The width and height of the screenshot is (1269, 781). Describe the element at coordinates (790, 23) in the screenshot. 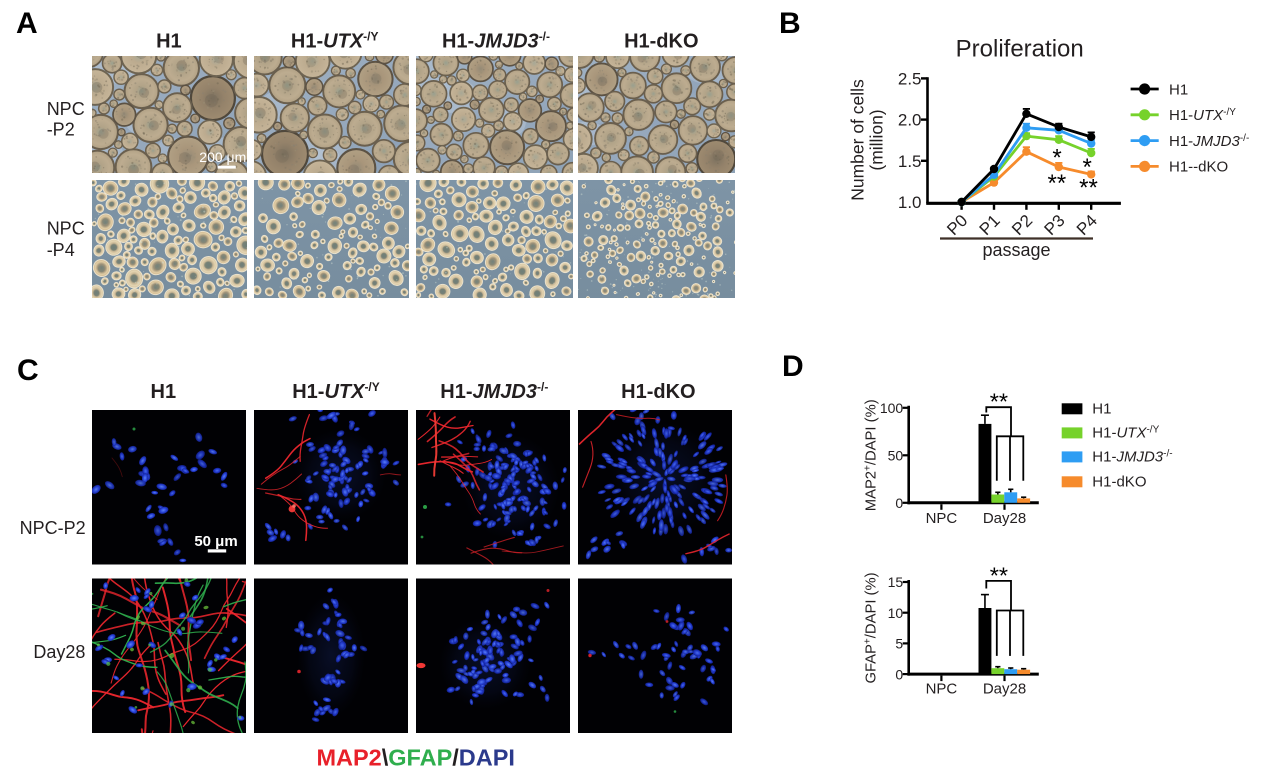

I see `svg-text: B` at that location.